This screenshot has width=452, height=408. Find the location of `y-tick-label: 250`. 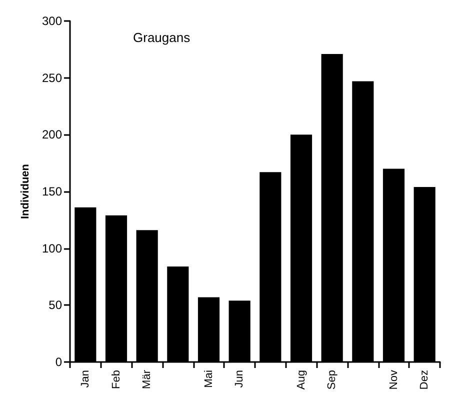

y-tick-label: 250 is located at coordinates (52, 77).